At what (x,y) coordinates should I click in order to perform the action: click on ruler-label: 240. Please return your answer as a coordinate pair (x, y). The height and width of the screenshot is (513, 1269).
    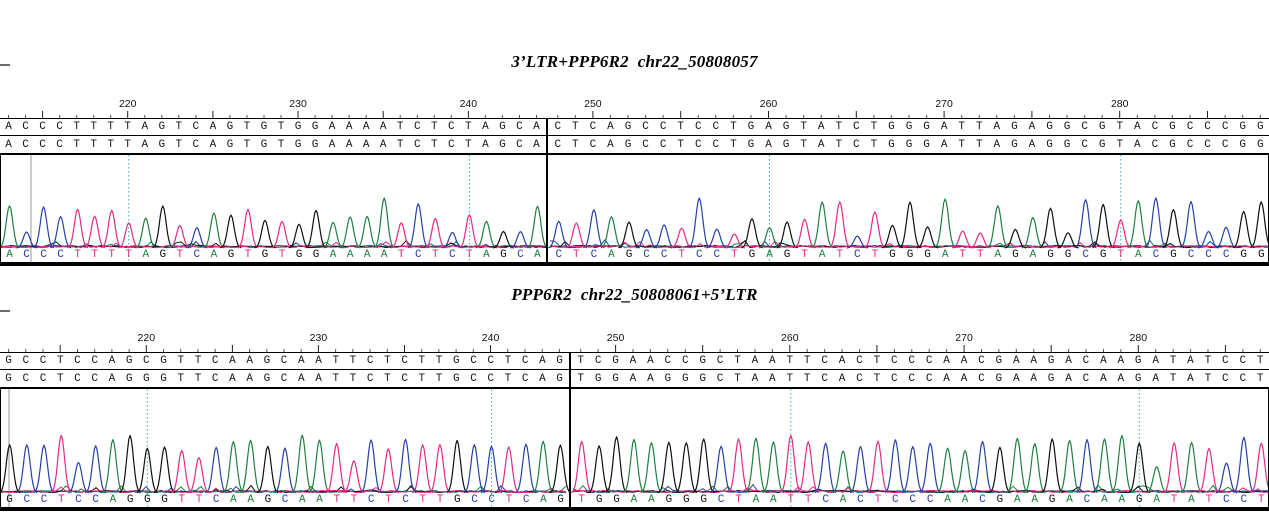
    Looking at the image, I should click on (490, 338).